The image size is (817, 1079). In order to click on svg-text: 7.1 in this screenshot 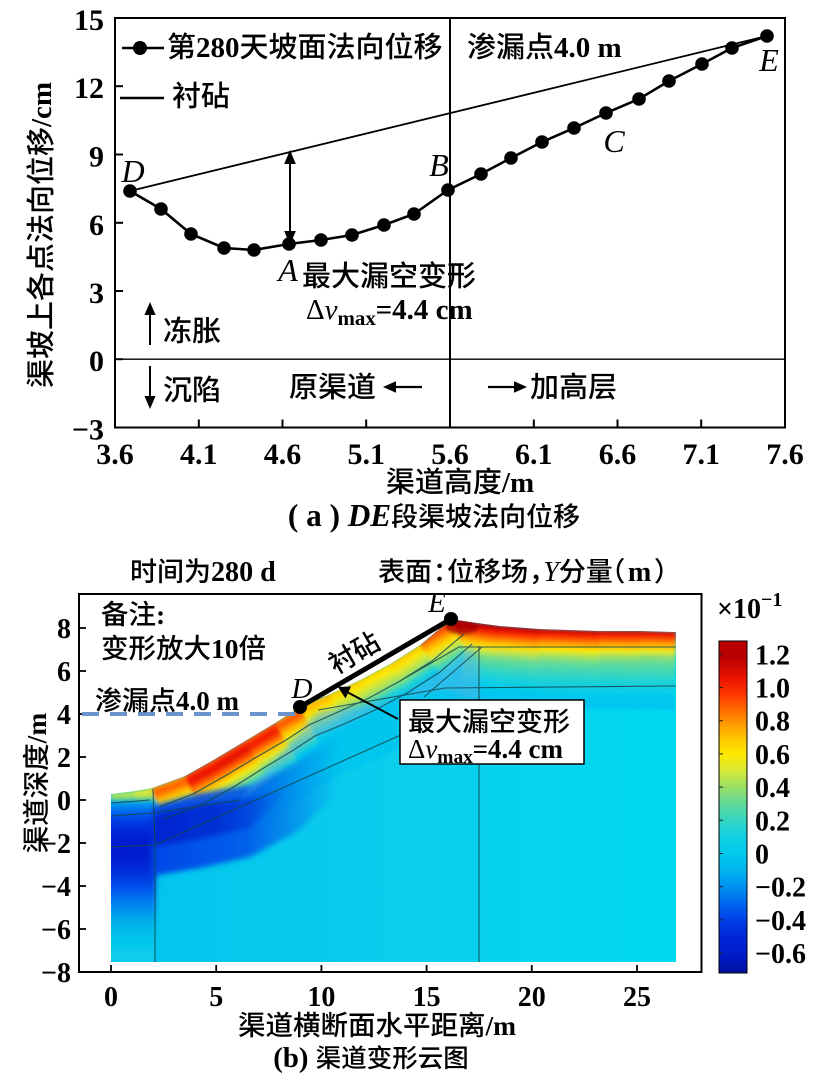, I will do `click(701, 454)`.